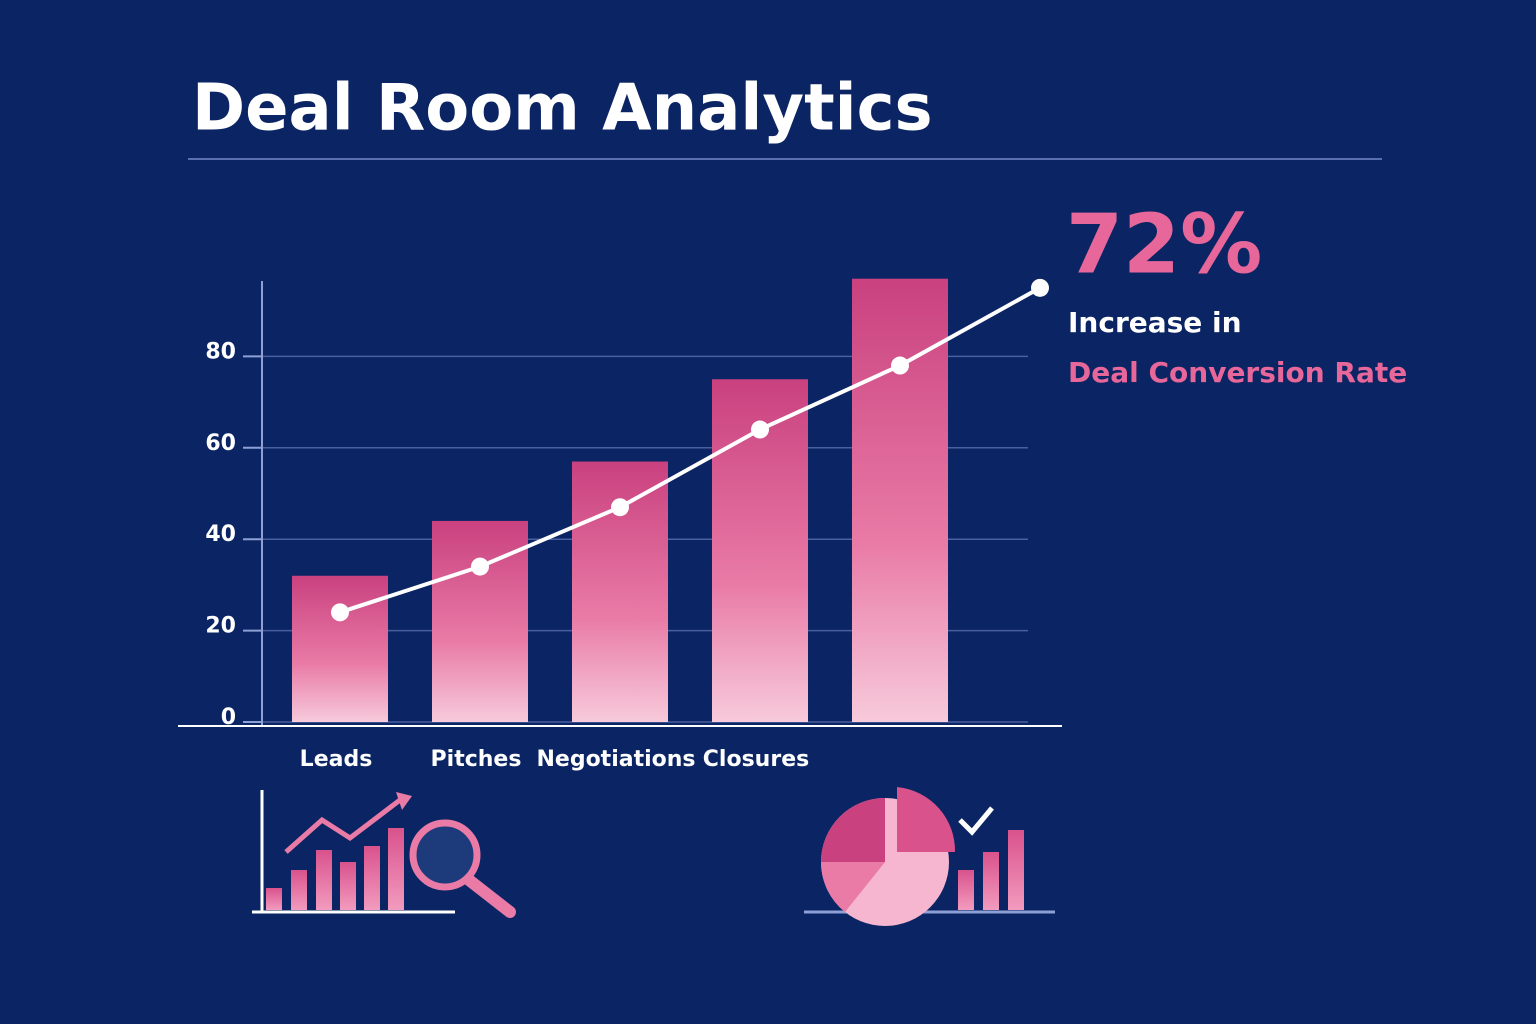 The width and height of the screenshot is (1536, 1024). Describe the element at coordinates (690, 450) in the screenshot. I see `trend-line` at that location.